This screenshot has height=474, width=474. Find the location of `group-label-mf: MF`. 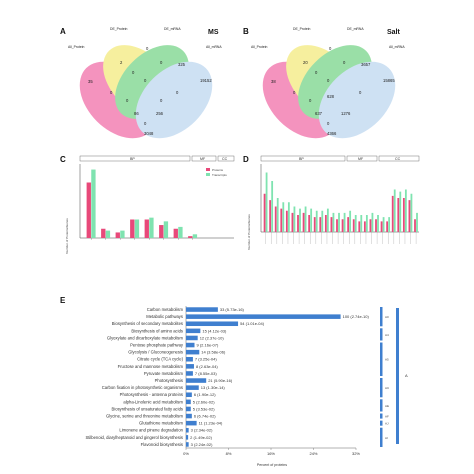

group-label-mf: MF is located at coordinates (361, 159).